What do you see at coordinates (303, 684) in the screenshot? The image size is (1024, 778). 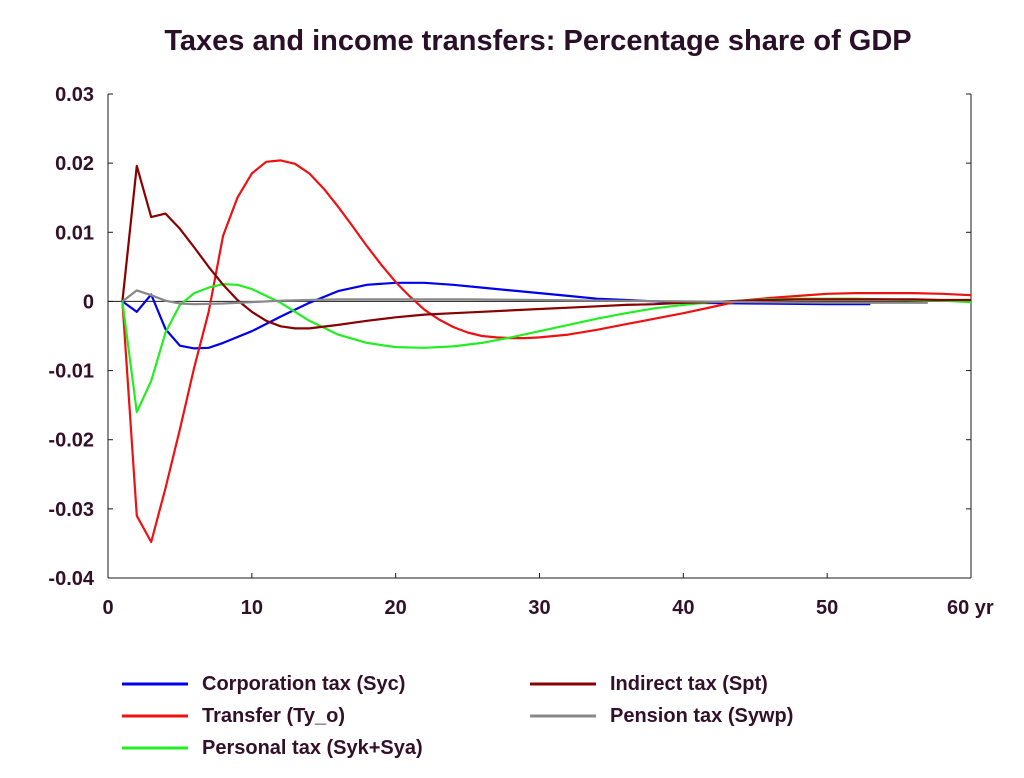 I see `legend-label: Corporation tax (Syc)` at bounding box center [303, 684].